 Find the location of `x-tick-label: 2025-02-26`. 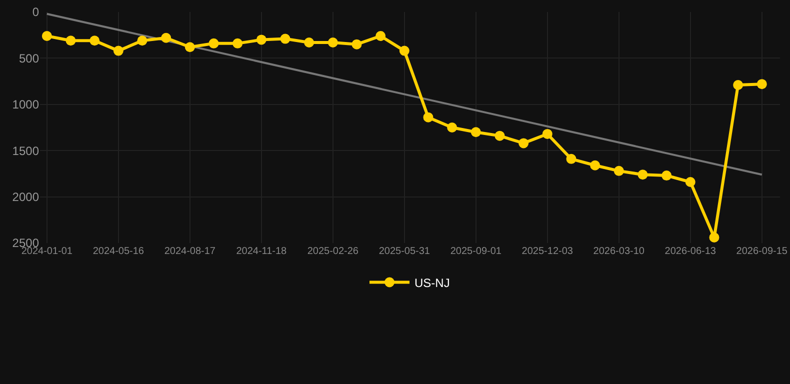

x-tick-label: 2025-02-26 is located at coordinates (333, 251).